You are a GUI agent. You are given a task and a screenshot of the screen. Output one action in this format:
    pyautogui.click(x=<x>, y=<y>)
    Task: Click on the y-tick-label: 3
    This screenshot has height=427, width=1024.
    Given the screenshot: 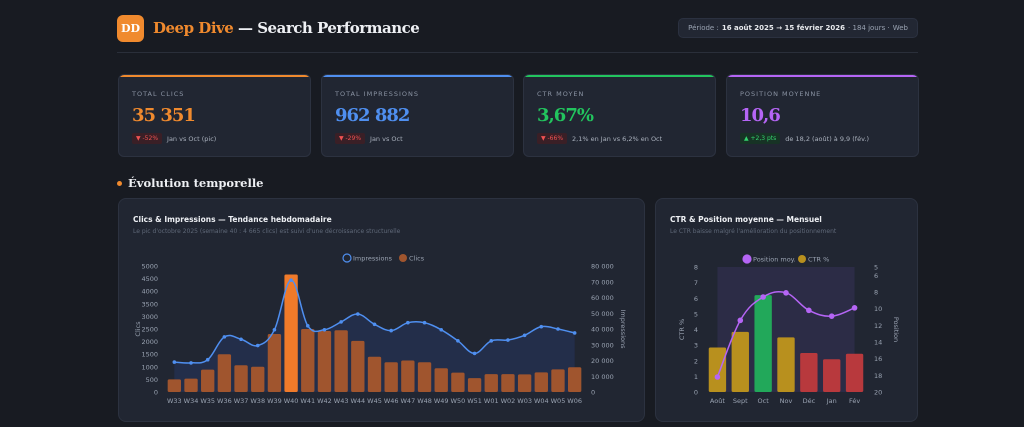 What is the action you would take?
    pyautogui.click(x=696, y=346)
    